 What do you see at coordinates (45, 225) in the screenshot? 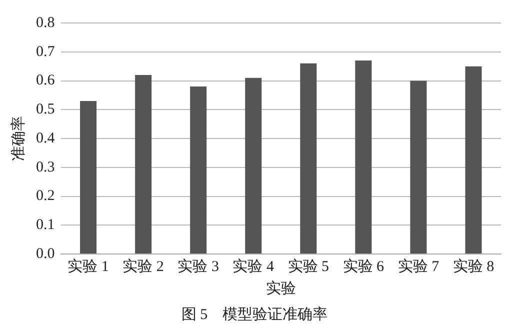
I see `y-tick-label: 0.1` at bounding box center [45, 225].